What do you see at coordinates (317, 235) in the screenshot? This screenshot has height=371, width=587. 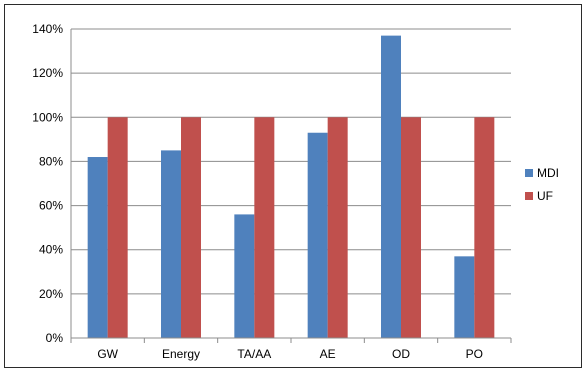 I see `bar-mdi-ae` at bounding box center [317, 235].